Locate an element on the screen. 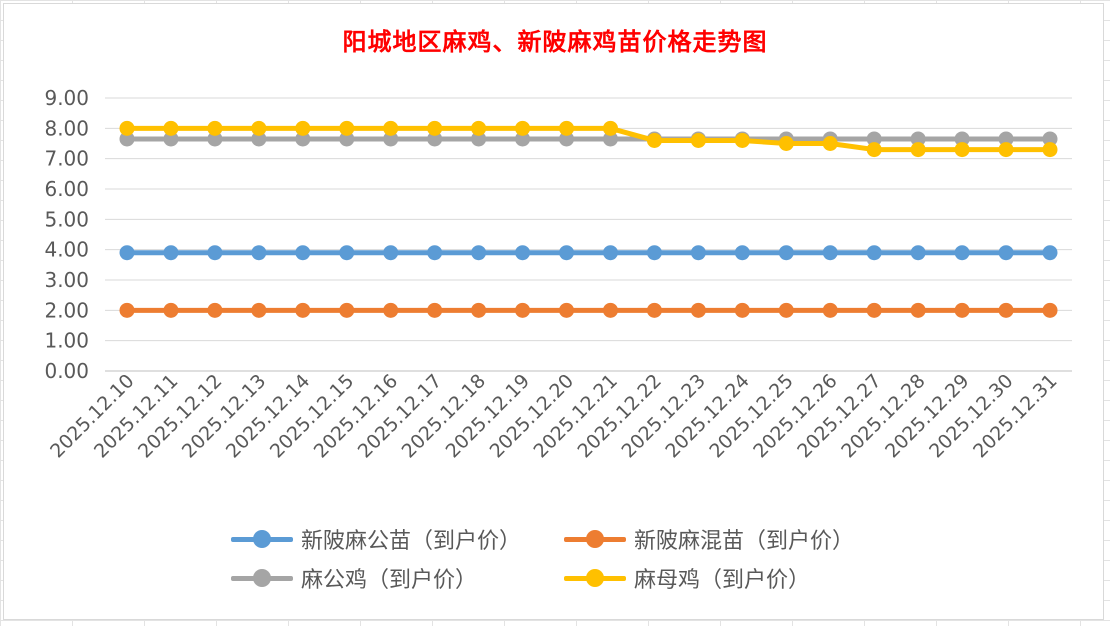 This screenshot has height=626, width=1110. legend-label: 新陂麻混苗（到户价） is located at coordinates (744, 541).